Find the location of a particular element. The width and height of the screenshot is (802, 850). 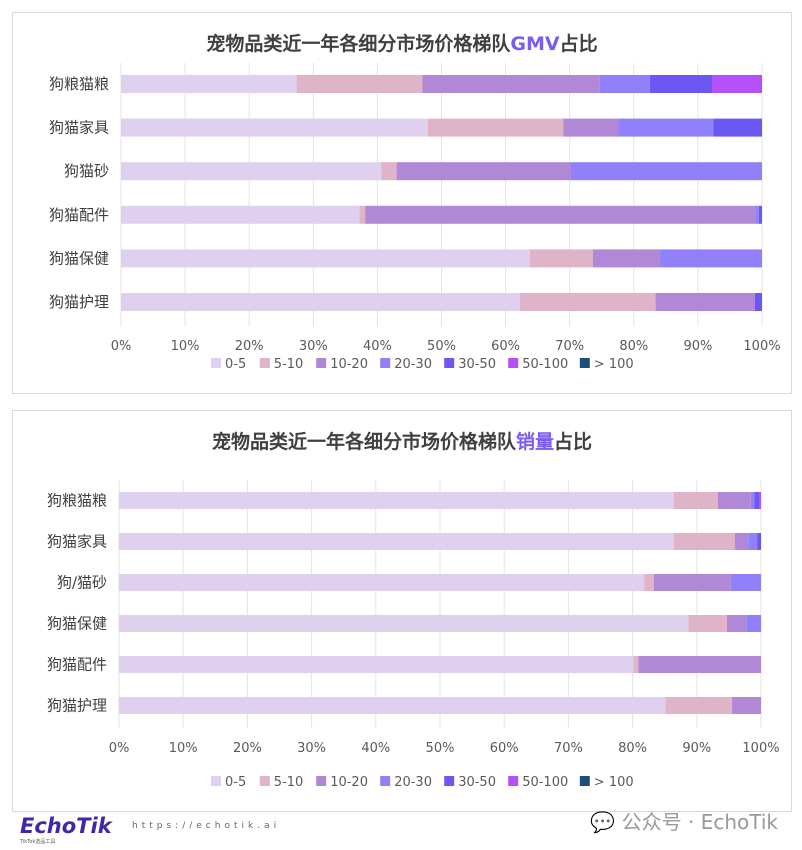

chart-title: 宠物品类近一年各细分市场价格梯队销量占比 is located at coordinates (402, 442).